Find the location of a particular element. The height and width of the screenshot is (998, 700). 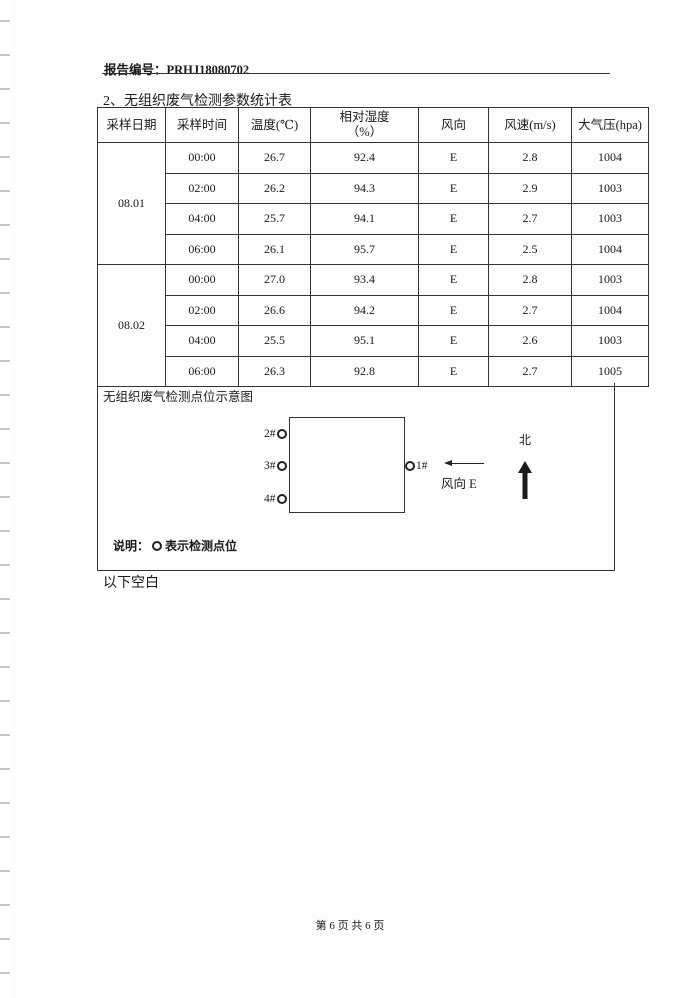

north-arrow-icon is located at coordinates (525, 480).